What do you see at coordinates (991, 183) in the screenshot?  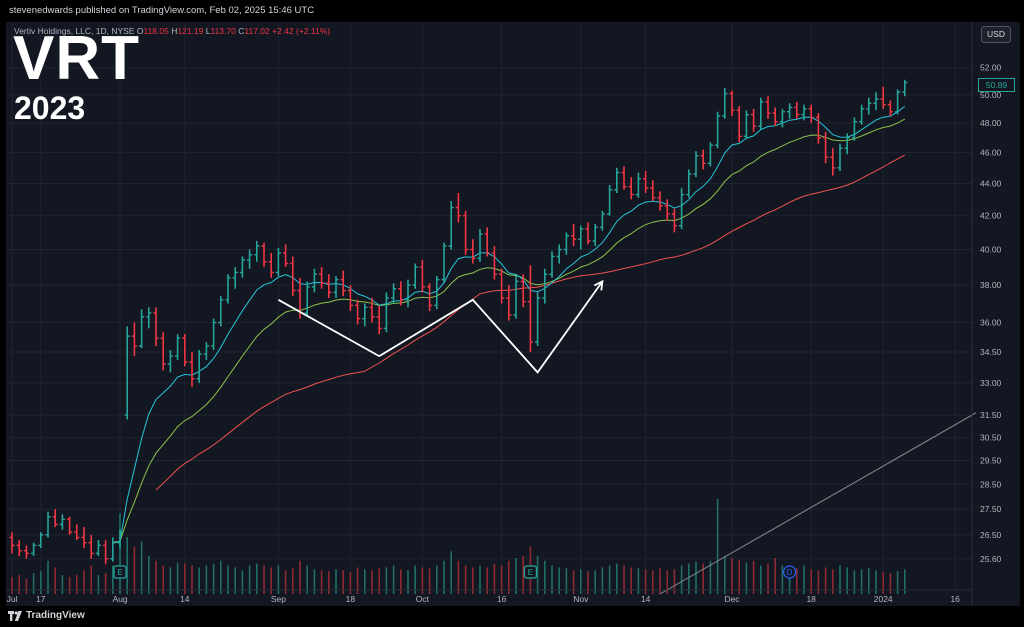 I see `price-axis-tick-label: 44.00` at bounding box center [991, 183].